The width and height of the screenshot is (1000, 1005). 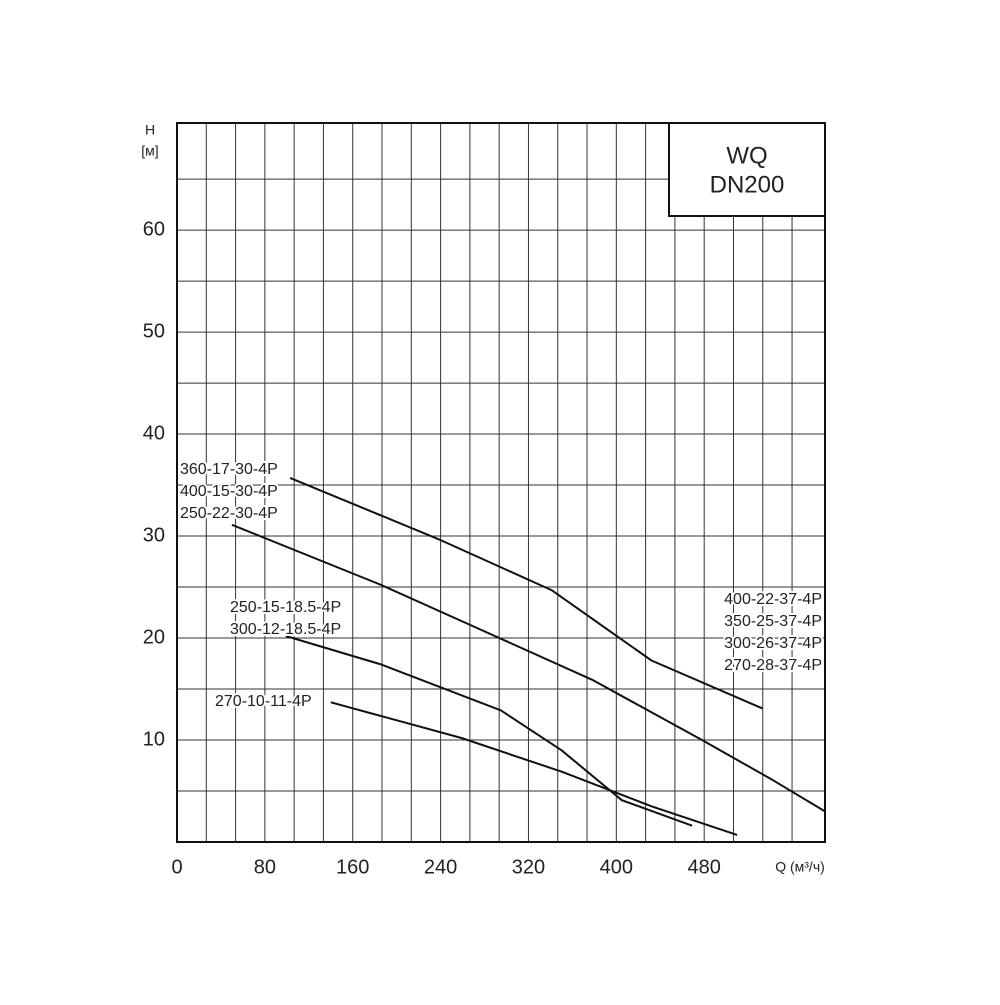 What do you see at coordinates (154, 229) in the screenshot?
I see `y-tick-label: 60` at bounding box center [154, 229].